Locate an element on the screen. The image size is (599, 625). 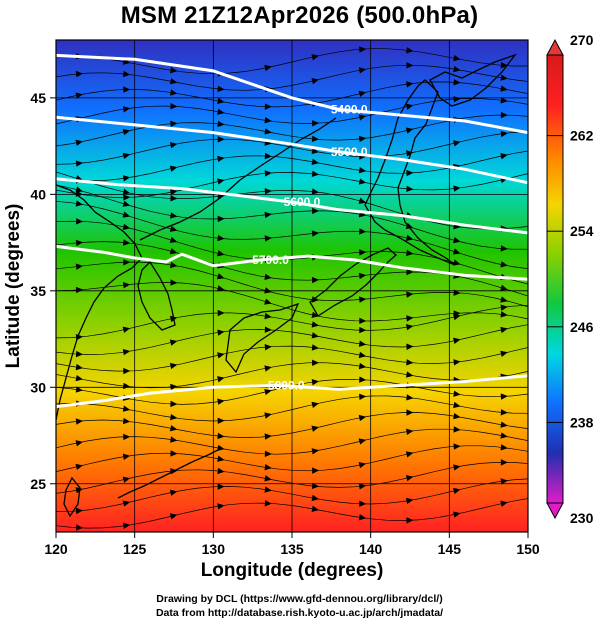
colorbar-ticks: 270 262 254 246 238 230 is located at coordinates (570, 279).